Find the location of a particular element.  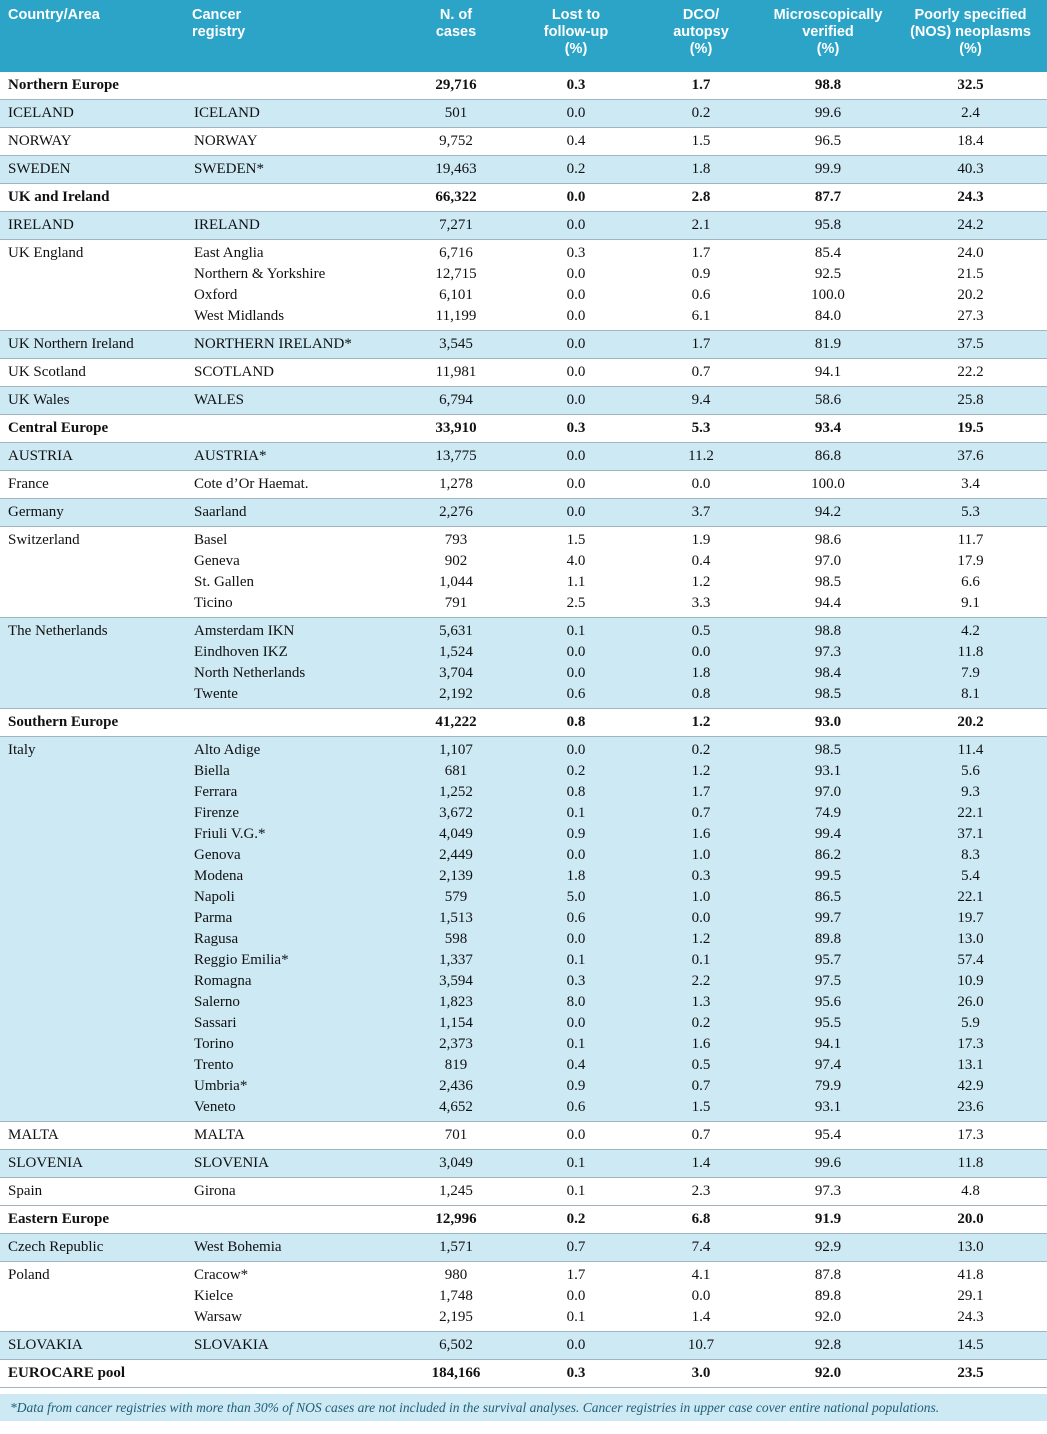

dco-autopsy-cell: 11.2 is located at coordinates (701, 456).